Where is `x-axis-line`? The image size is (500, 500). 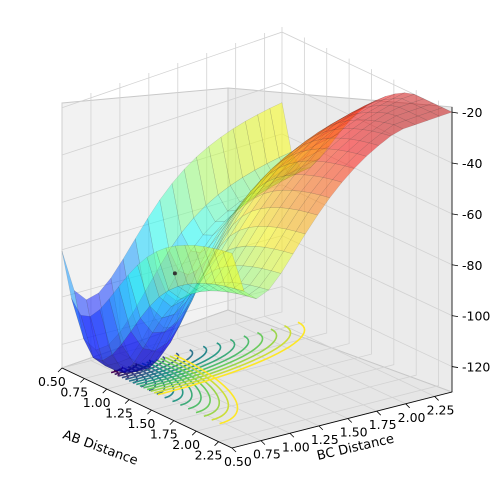 x-axis-line is located at coordinates (147, 408).